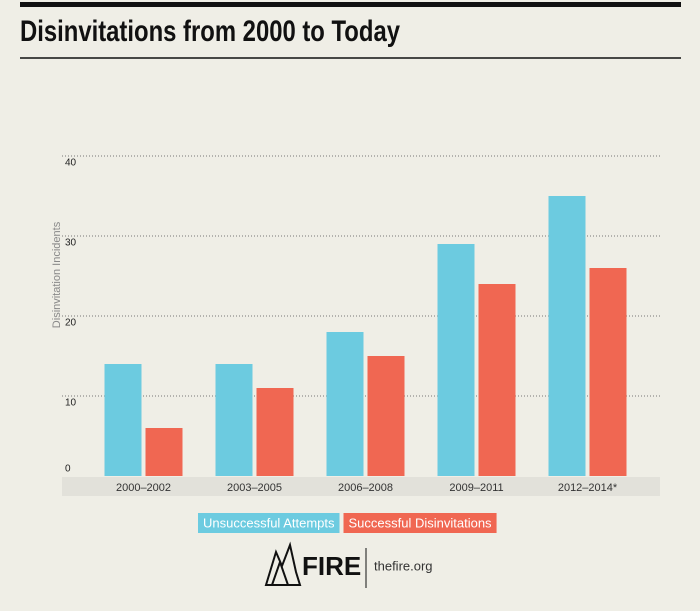  What do you see at coordinates (254, 488) in the screenshot?
I see `x-tick-label: 2003–2005` at bounding box center [254, 488].